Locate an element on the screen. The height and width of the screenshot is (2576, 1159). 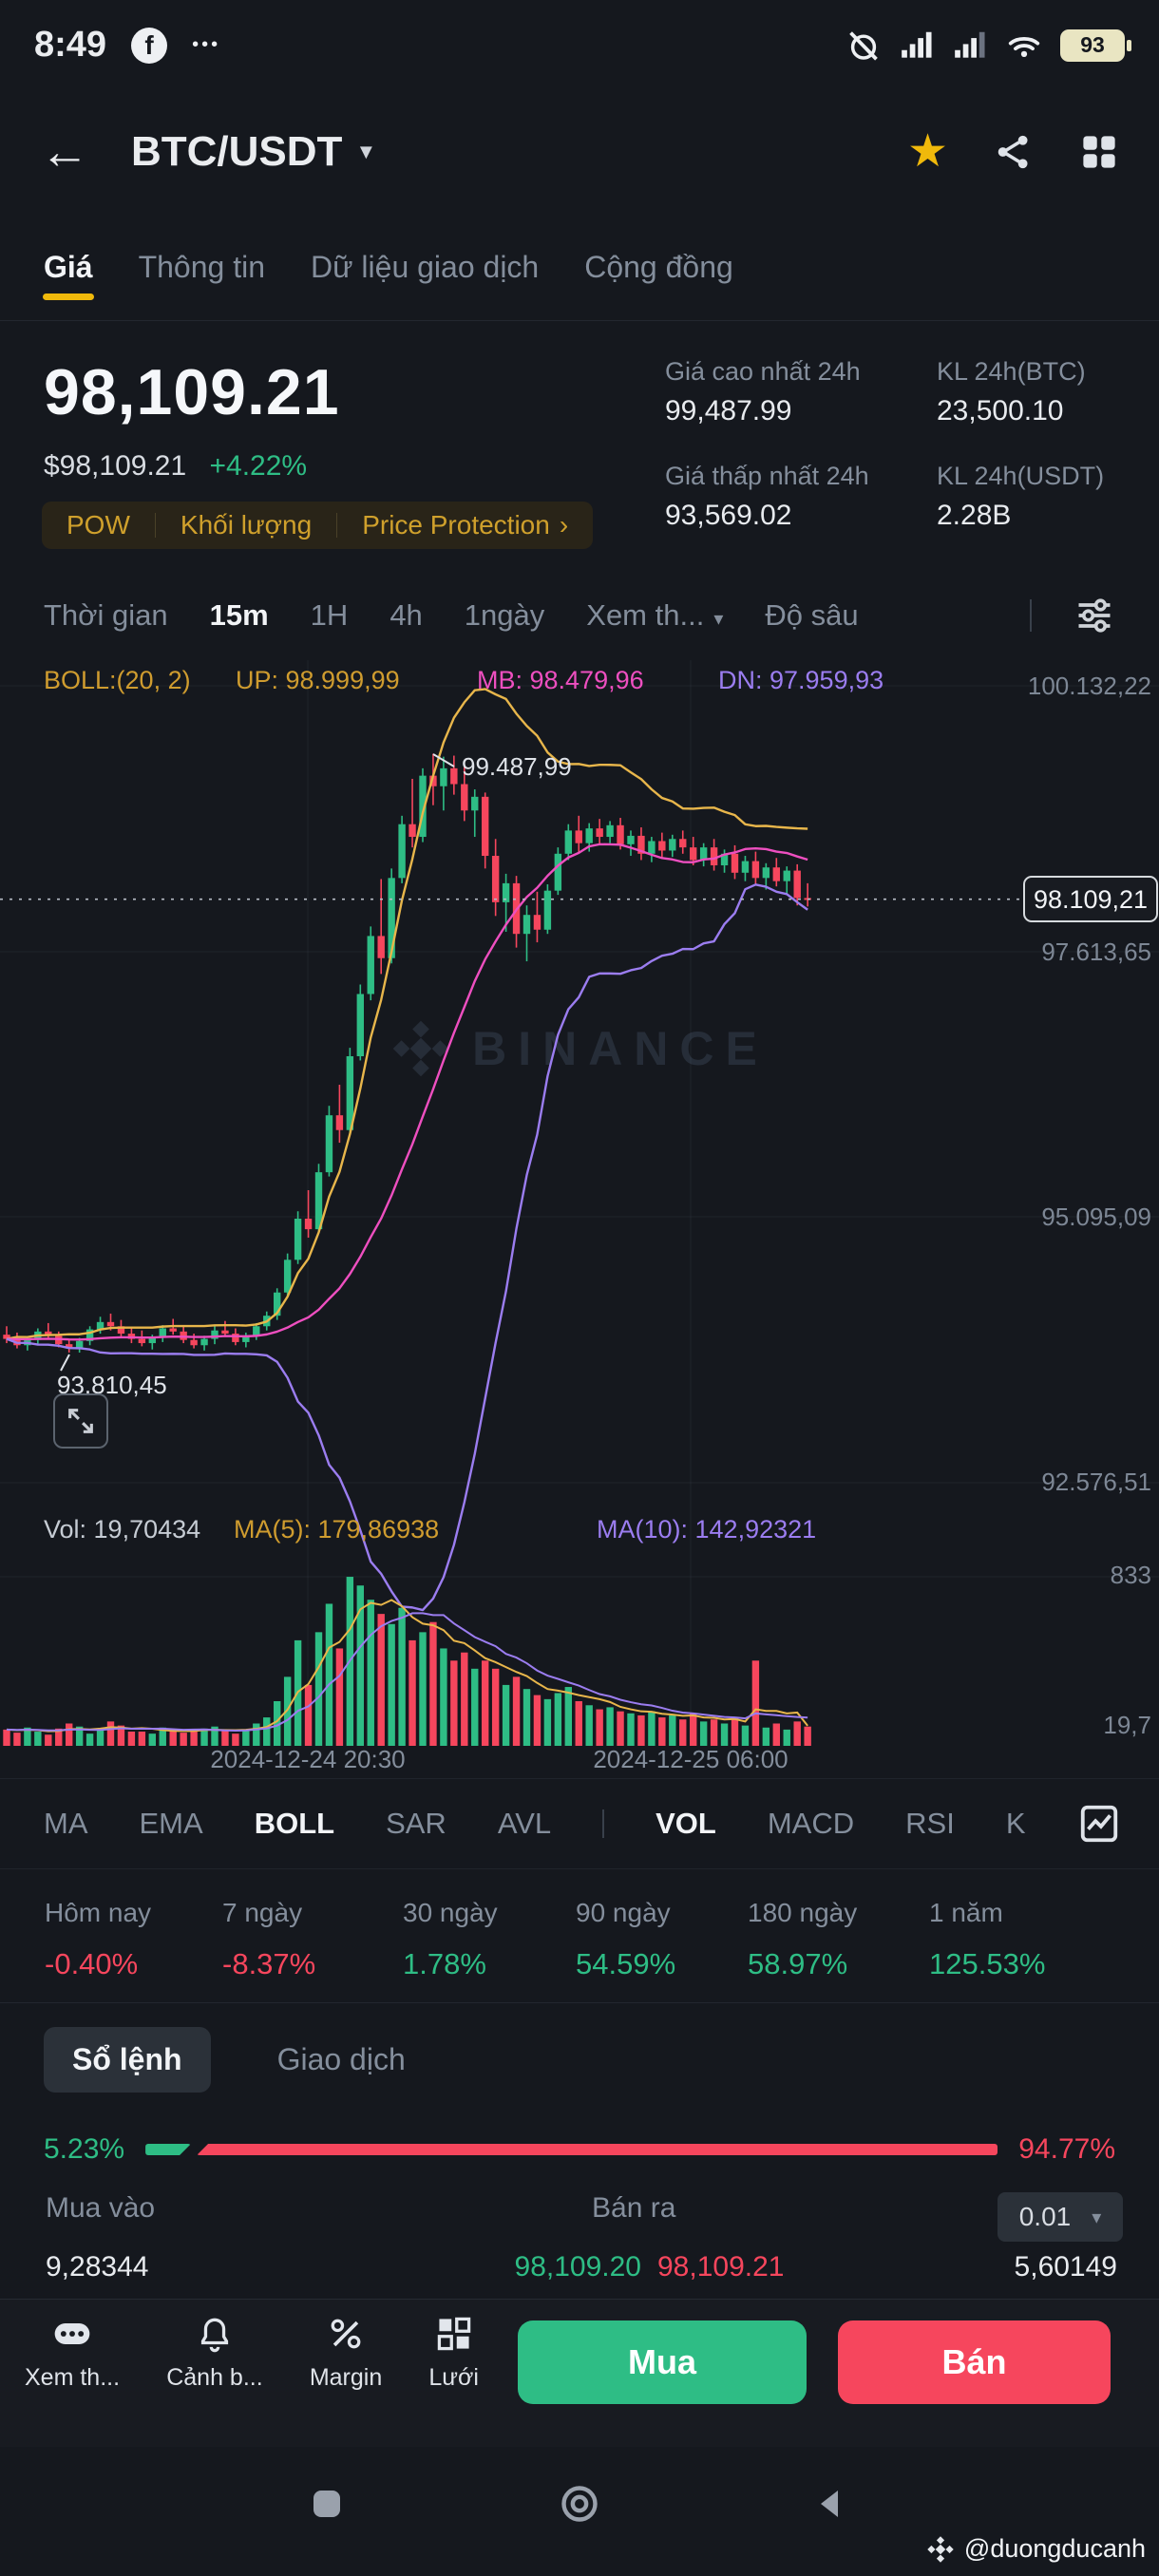
perf-180d-value: 58.97% is located at coordinates (798, 1963).